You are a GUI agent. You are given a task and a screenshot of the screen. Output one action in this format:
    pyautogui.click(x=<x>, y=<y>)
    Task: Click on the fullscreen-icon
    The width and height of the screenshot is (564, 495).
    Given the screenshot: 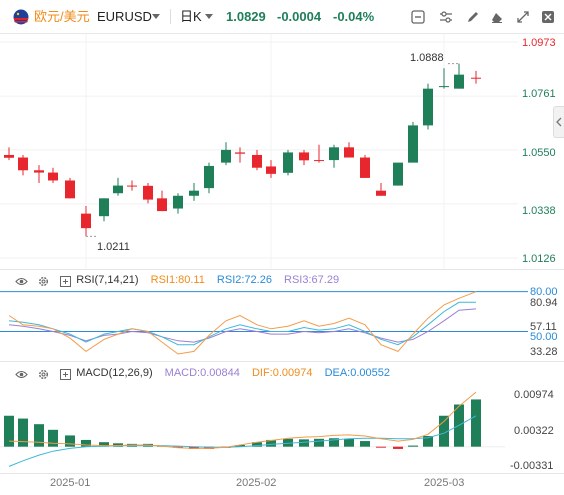 What is the action you would take?
    pyautogui.click(x=523, y=17)
    